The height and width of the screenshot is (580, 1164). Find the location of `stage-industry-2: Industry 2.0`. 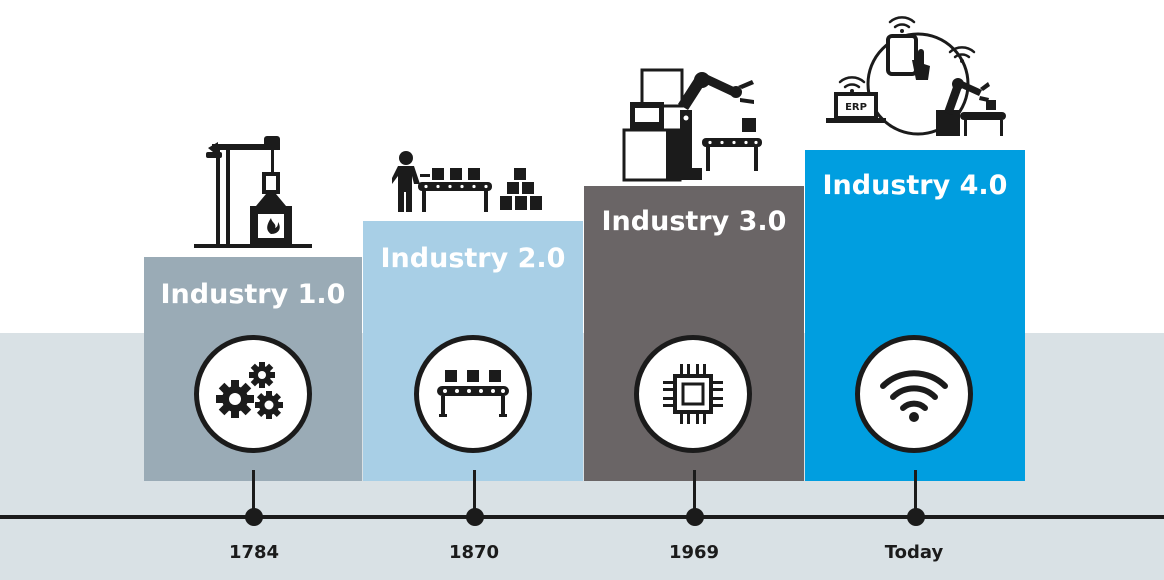

stage-industry-2: Industry 2.0 is located at coordinates (473, 351).